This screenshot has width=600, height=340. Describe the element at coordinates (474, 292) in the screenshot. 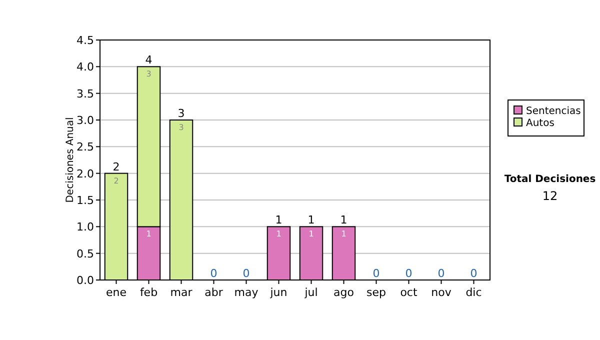

I see `x-tick-label: dic` at that location.